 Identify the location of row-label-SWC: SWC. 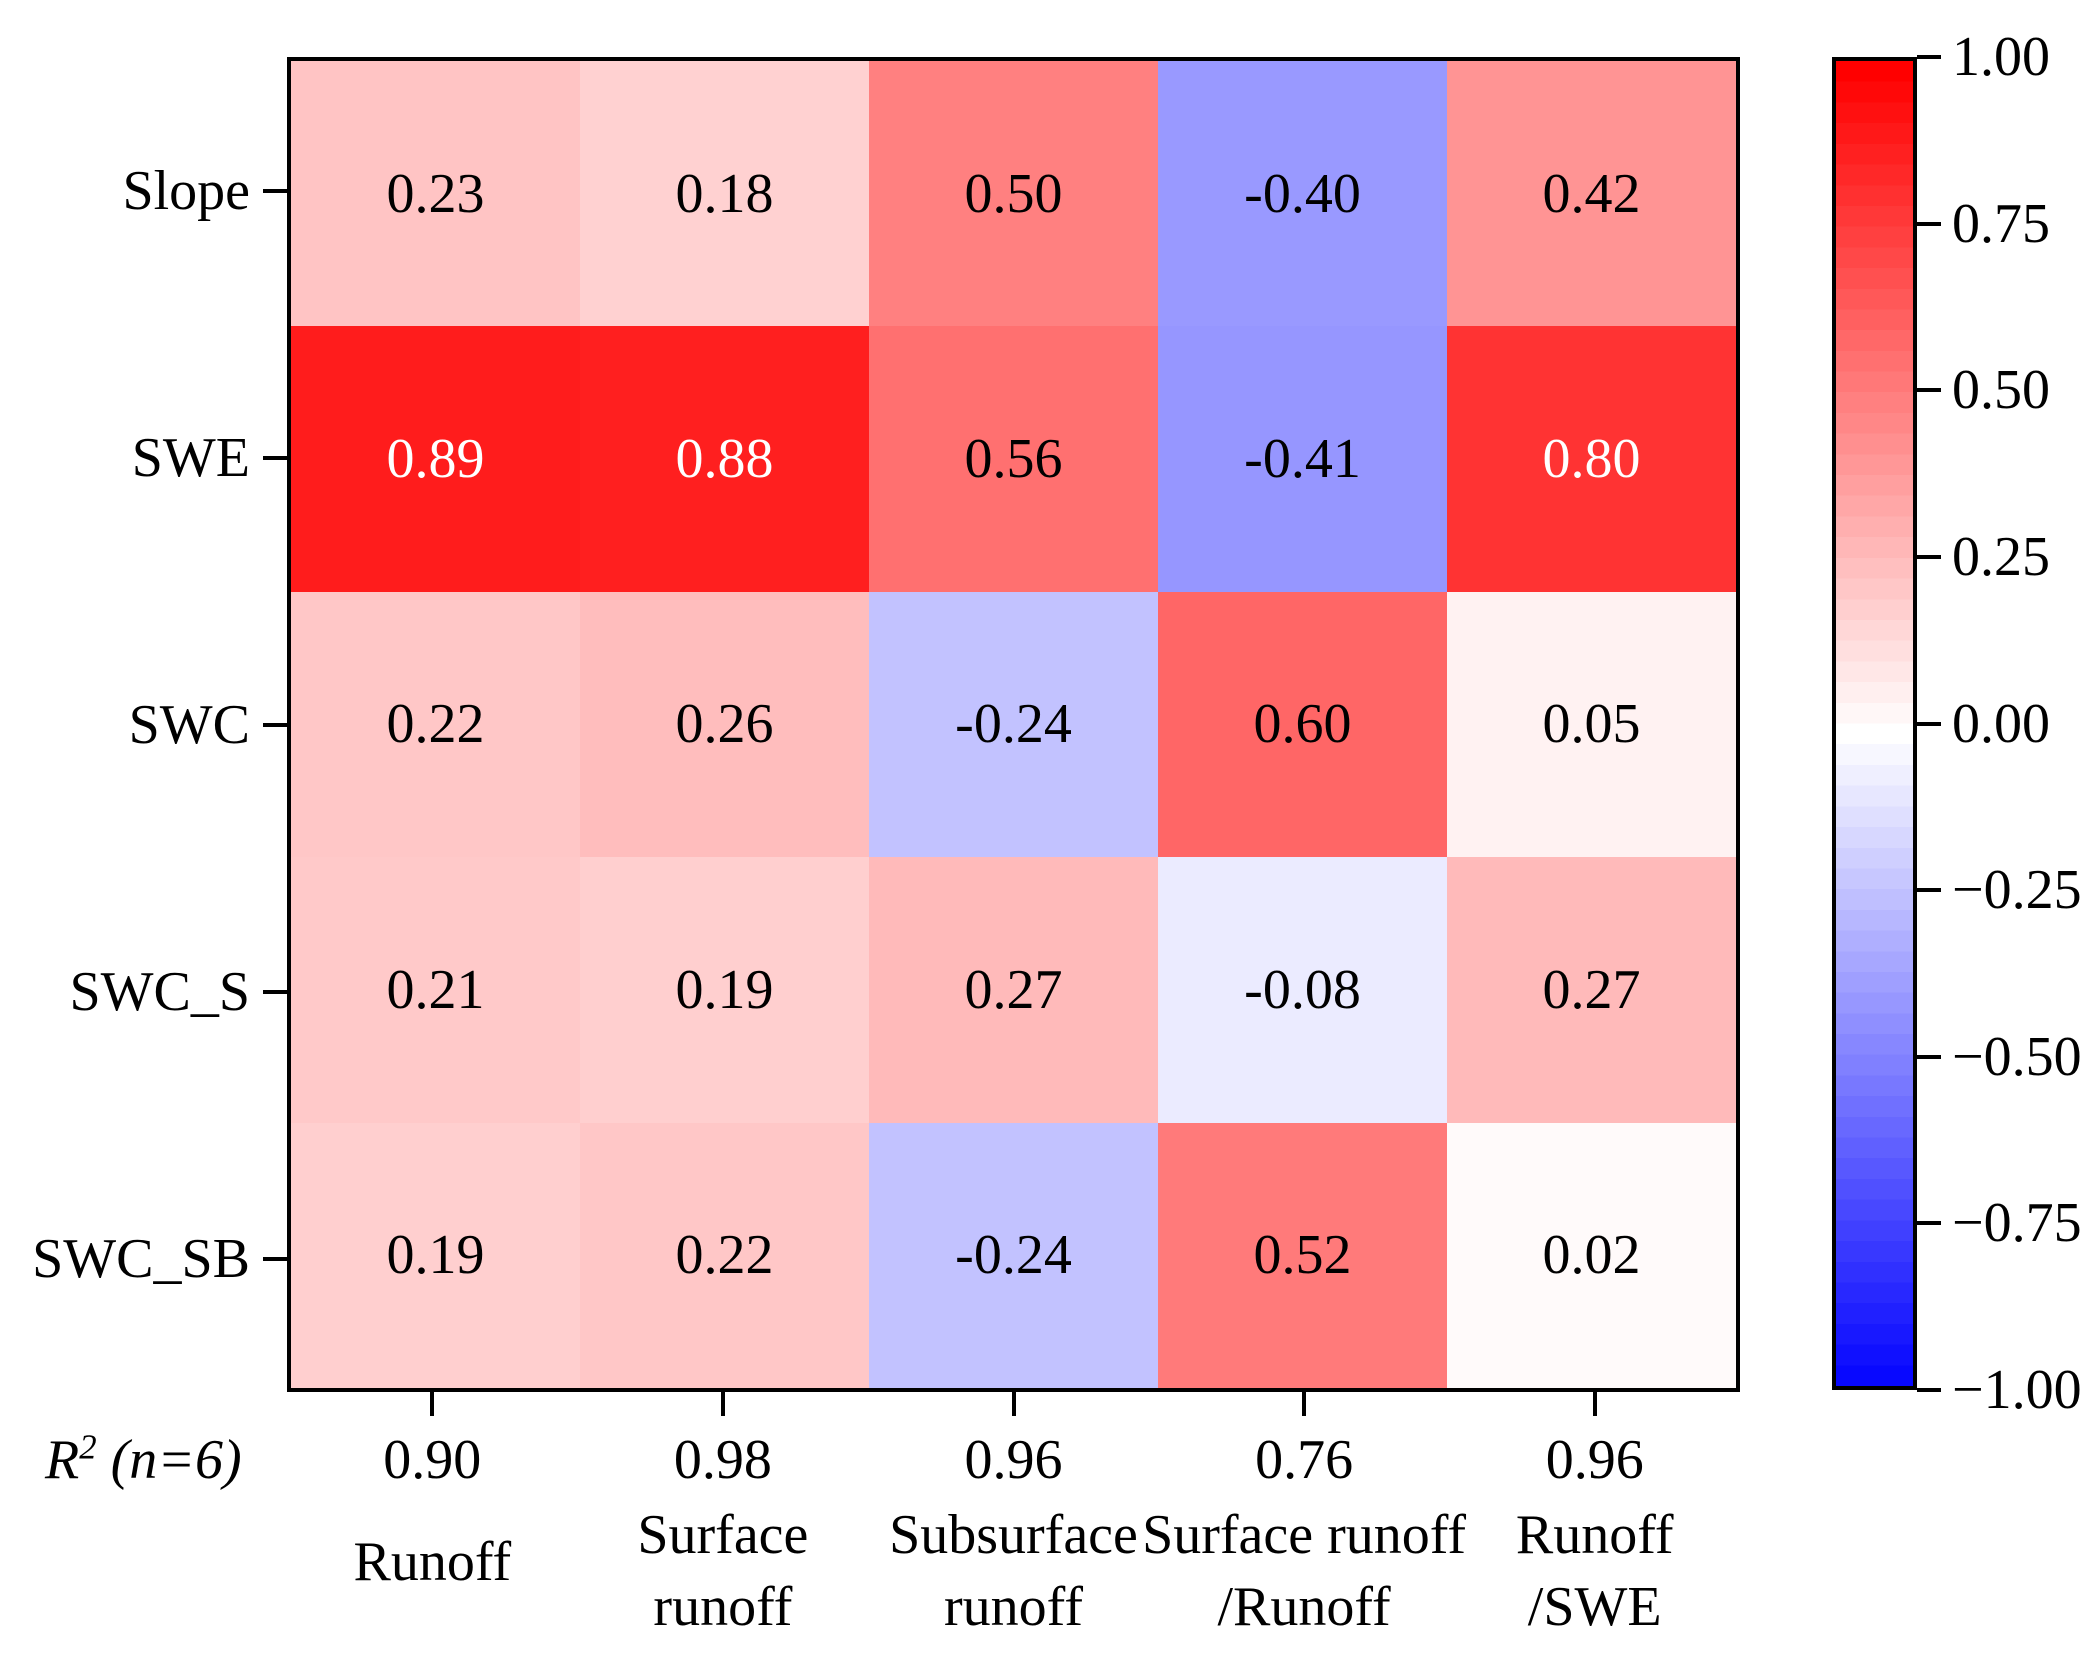
(189, 724).